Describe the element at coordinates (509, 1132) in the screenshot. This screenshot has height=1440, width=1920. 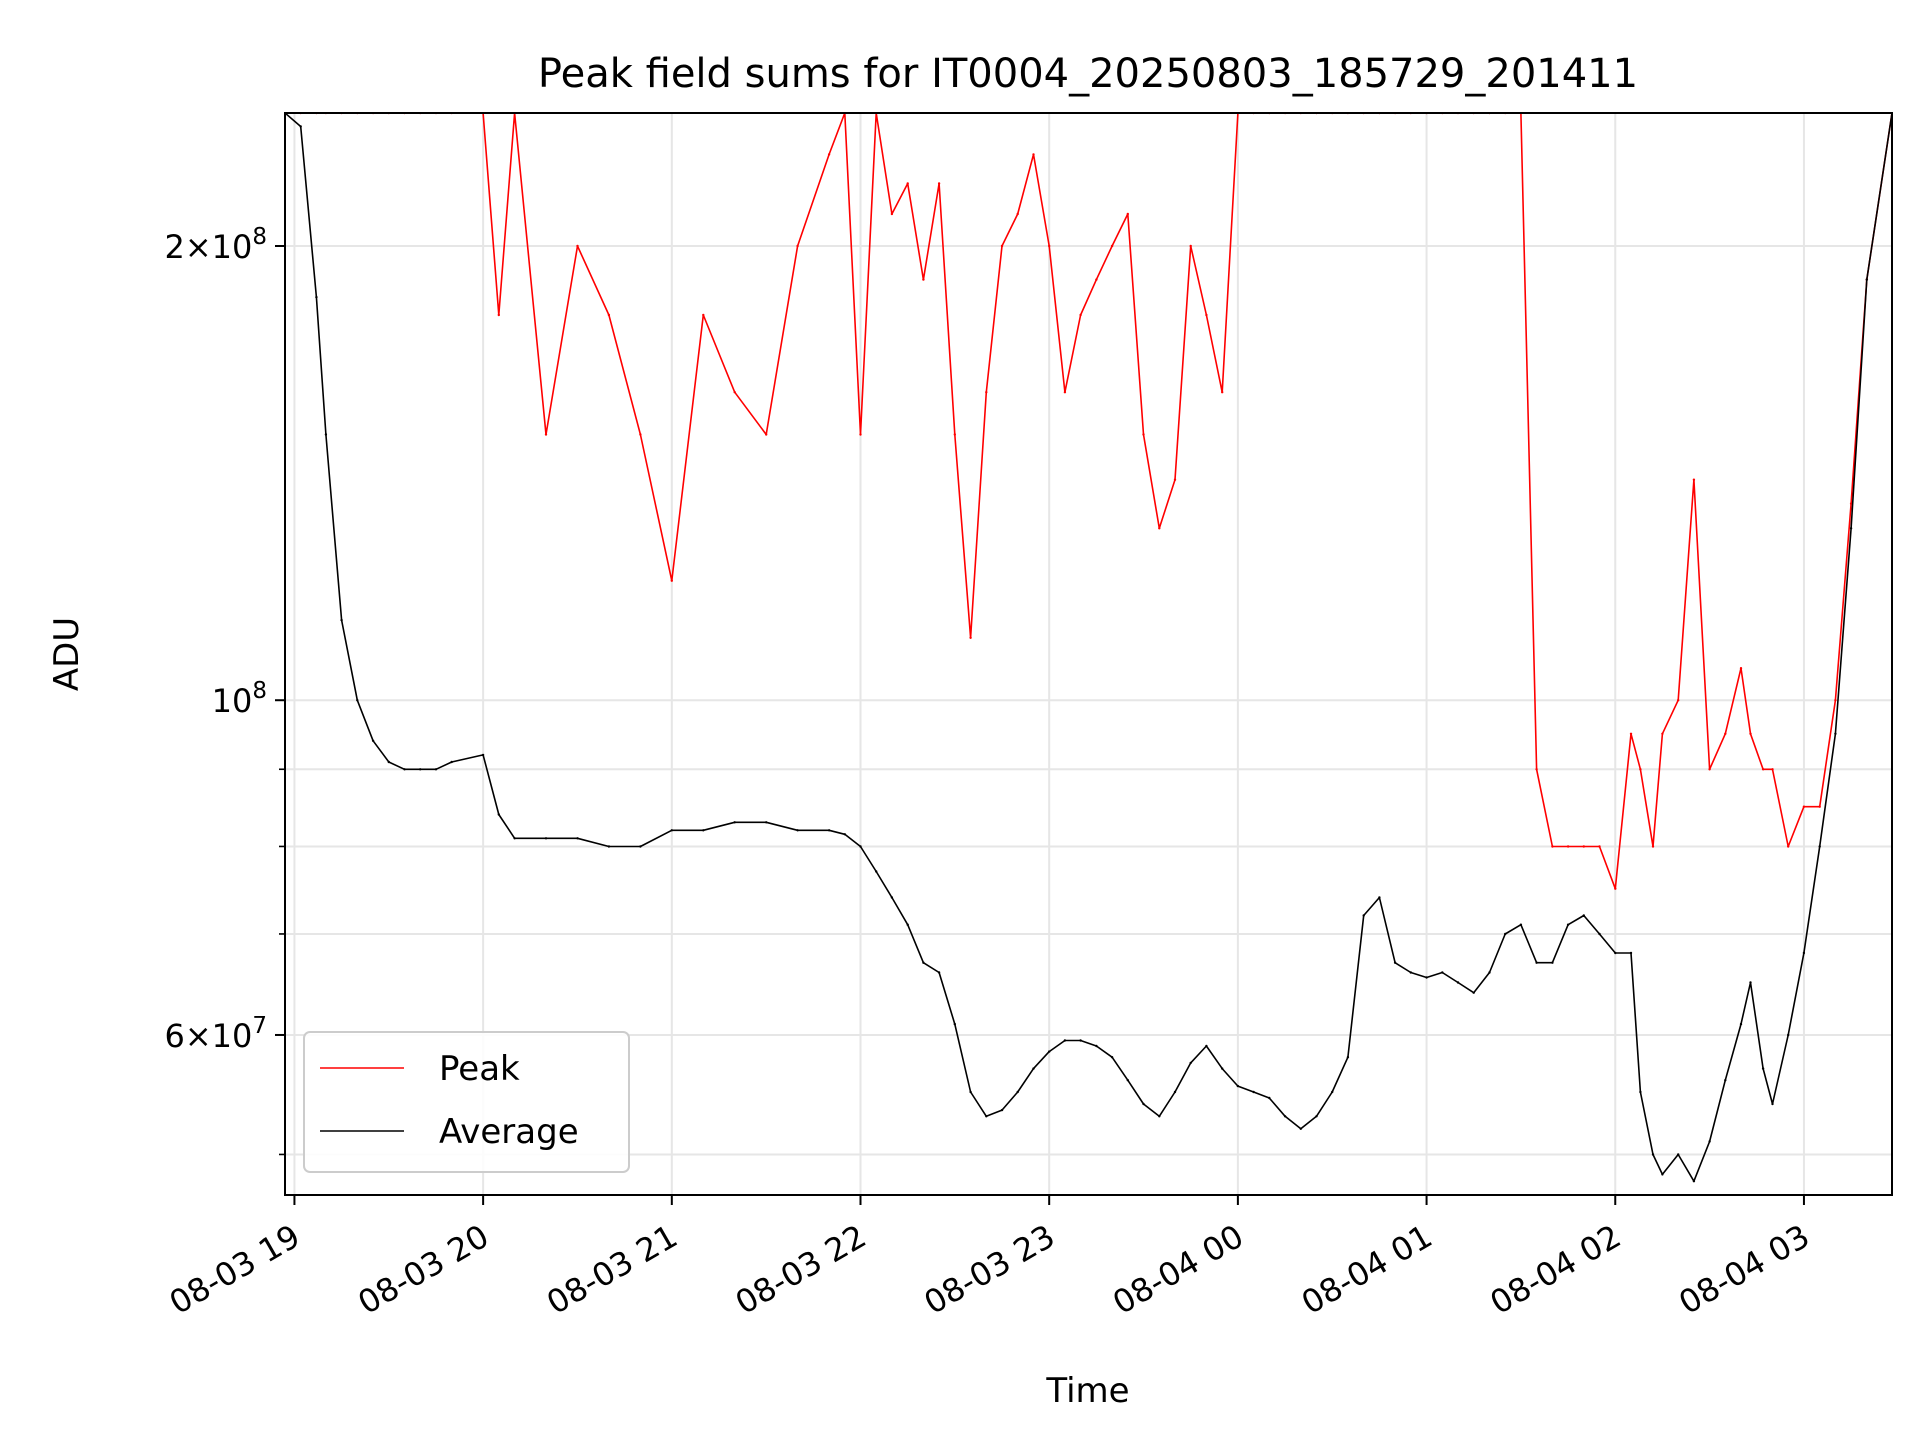
I see `legend-average-label: Average` at that location.